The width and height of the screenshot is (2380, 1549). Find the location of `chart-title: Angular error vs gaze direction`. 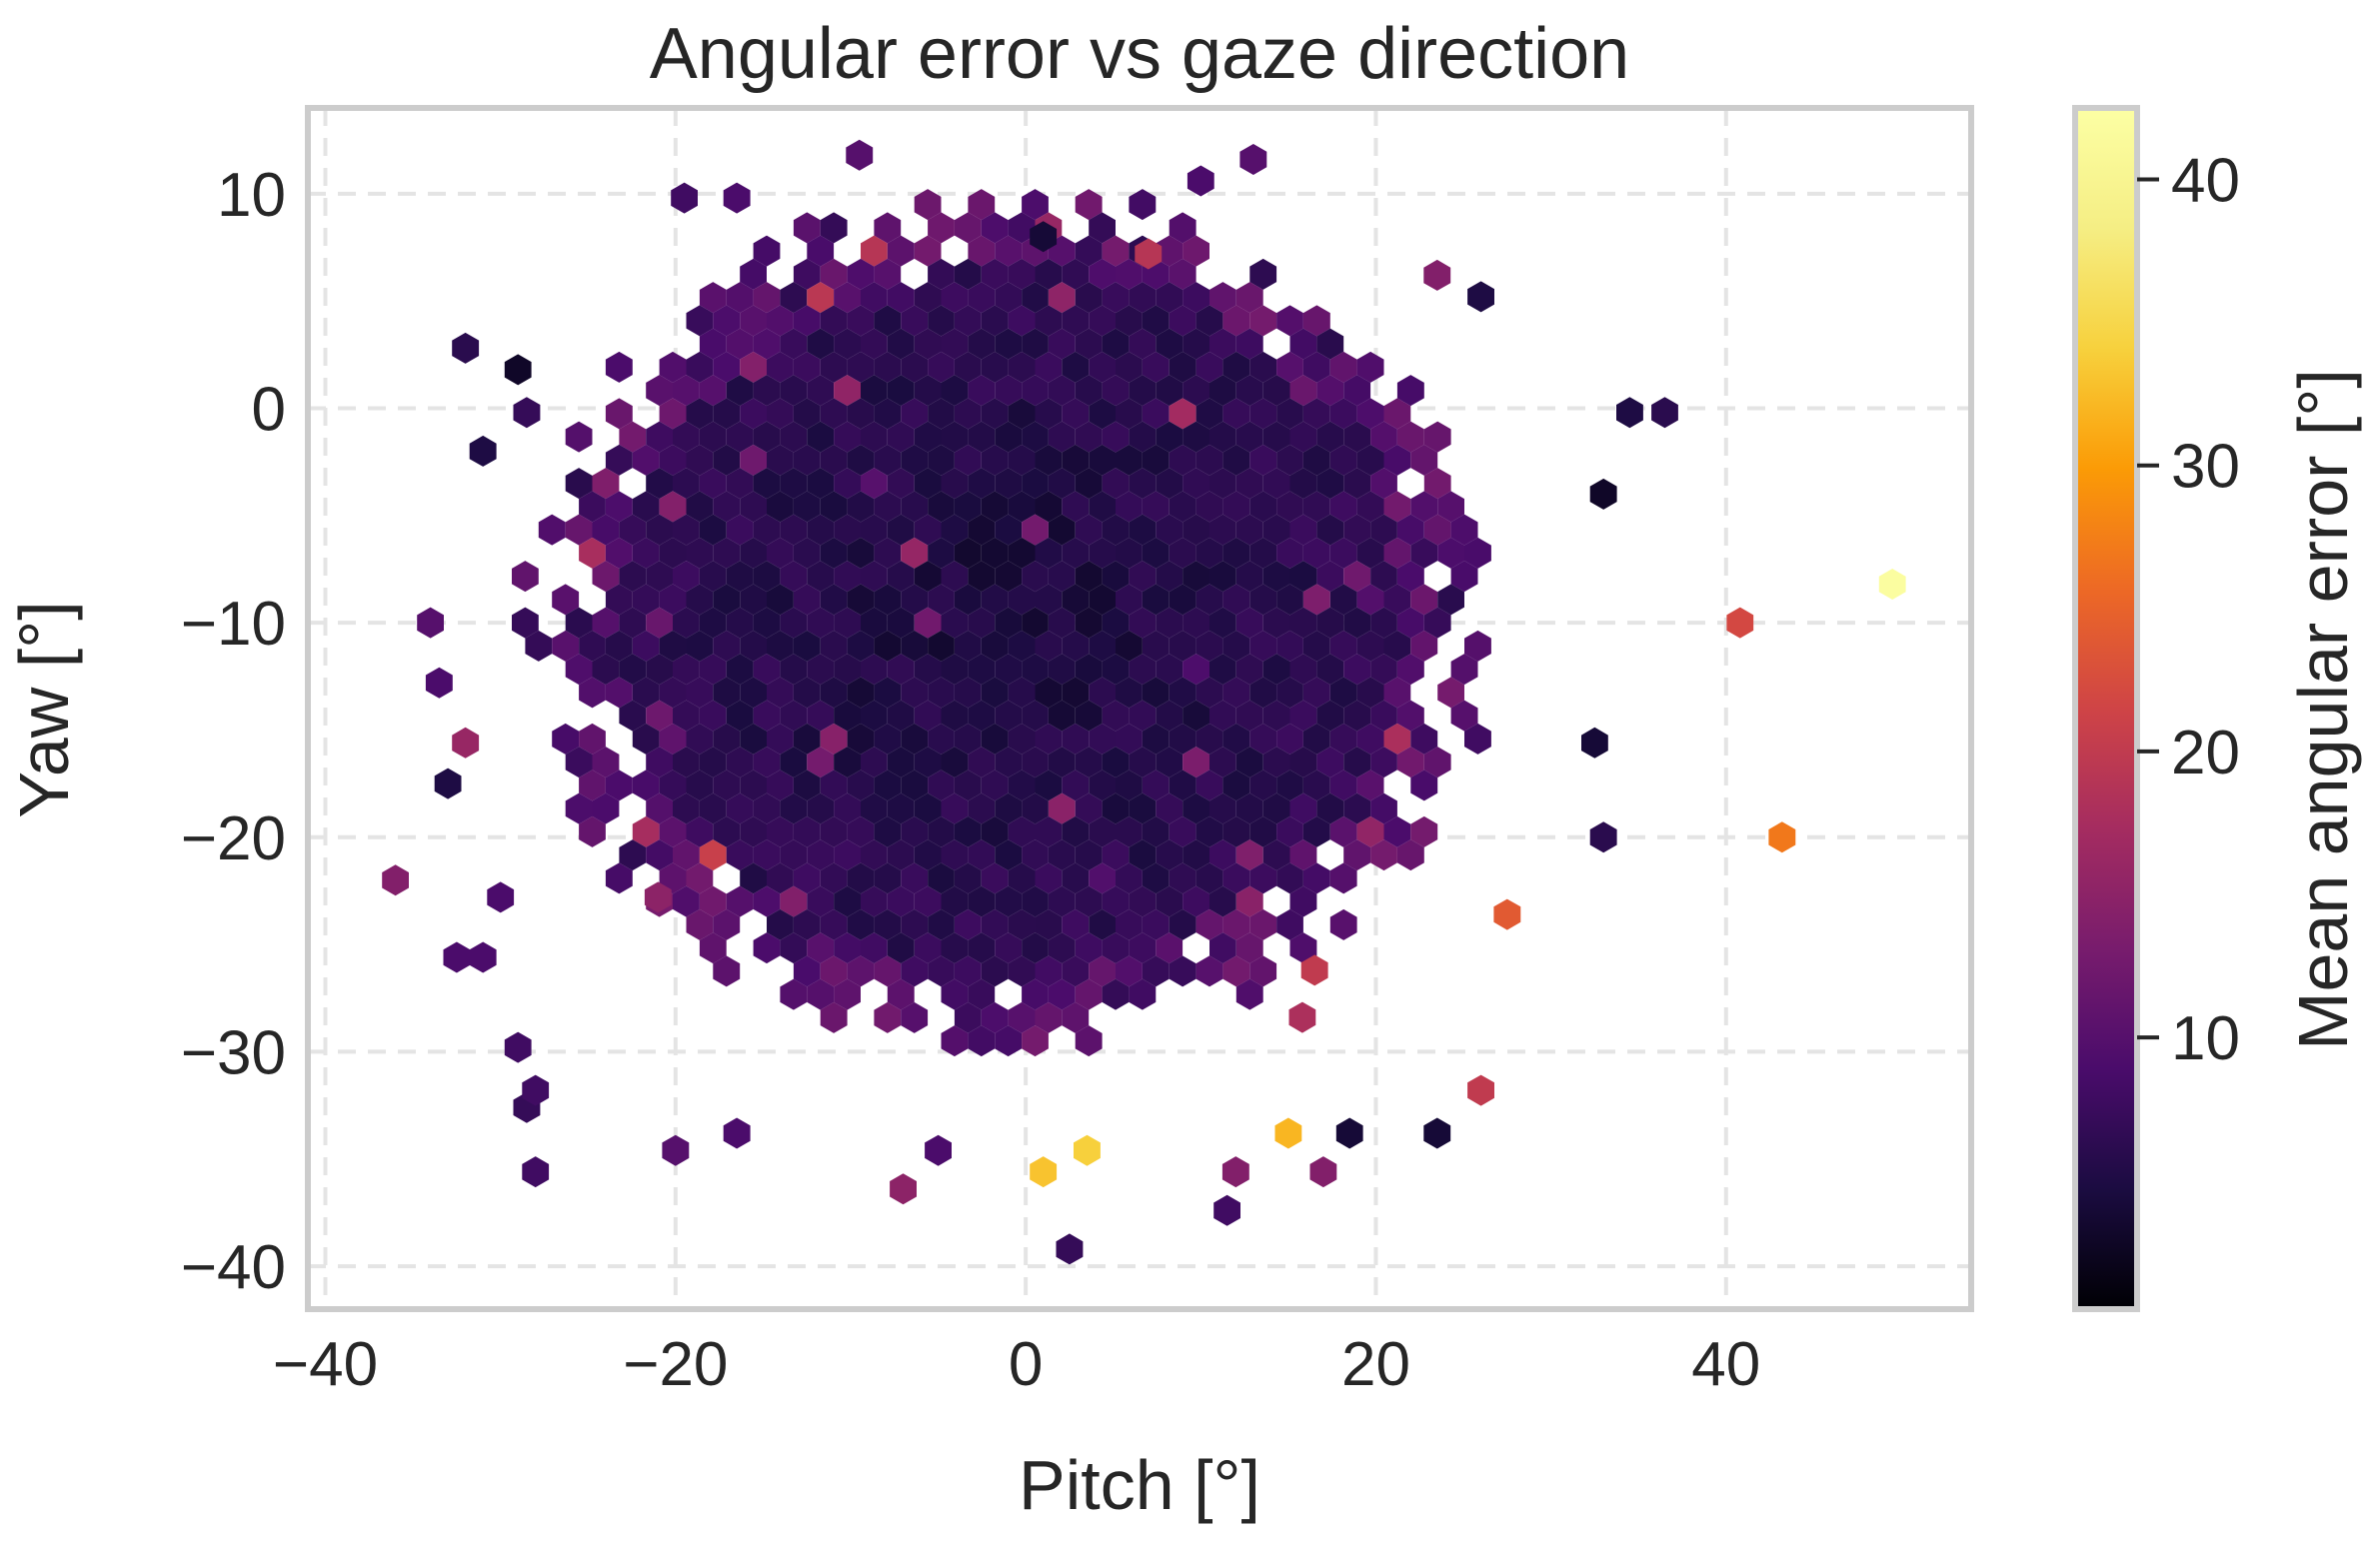

chart-title: Angular error vs gaze direction is located at coordinates (1139, 54).